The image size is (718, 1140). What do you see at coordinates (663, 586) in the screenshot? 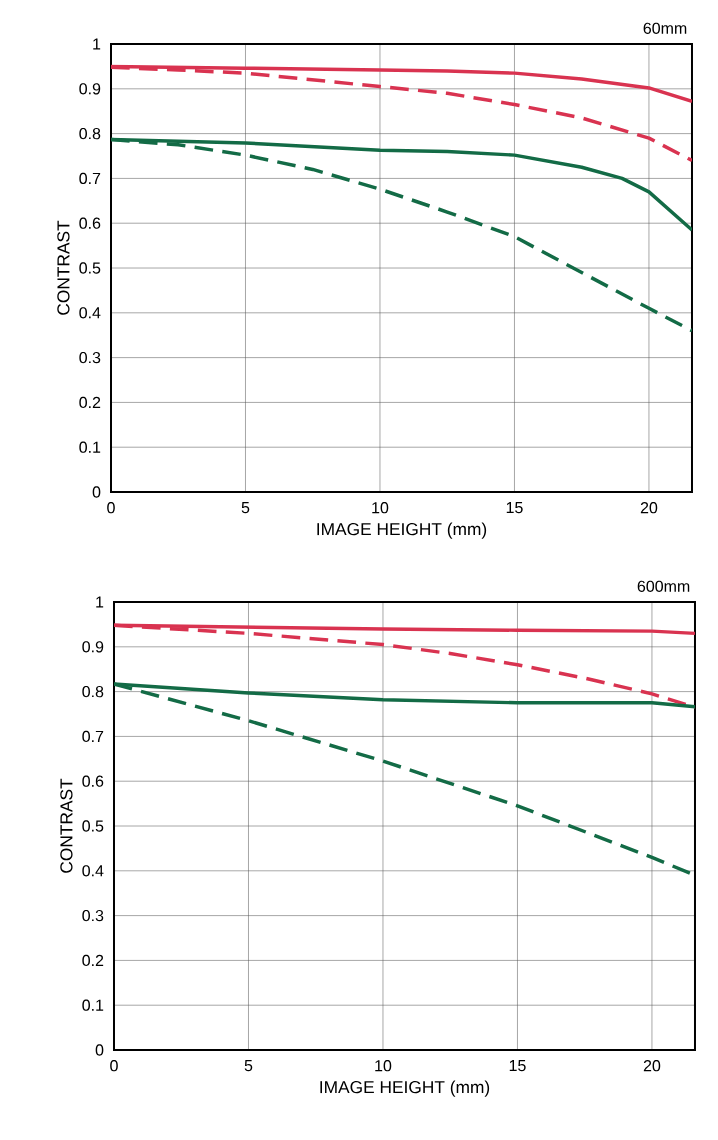
I see `chart-title: 600mm` at bounding box center [663, 586].